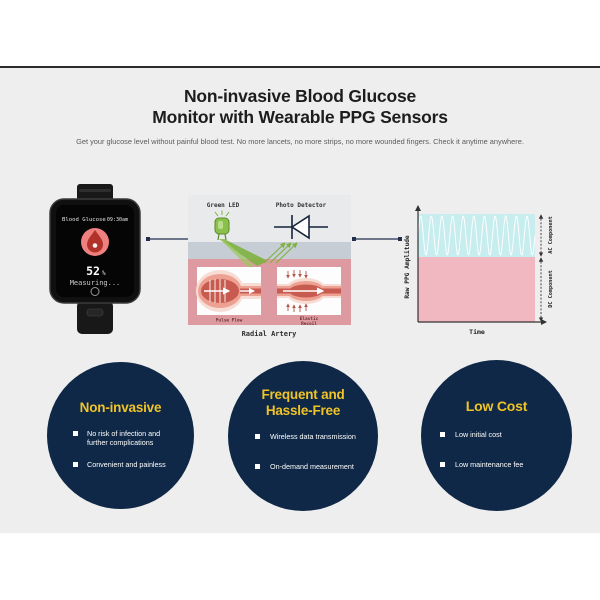 The height and width of the screenshot is (600, 600). Describe the element at coordinates (95, 317) in the screenshot. I see `watch-strap-bottom` at that location.